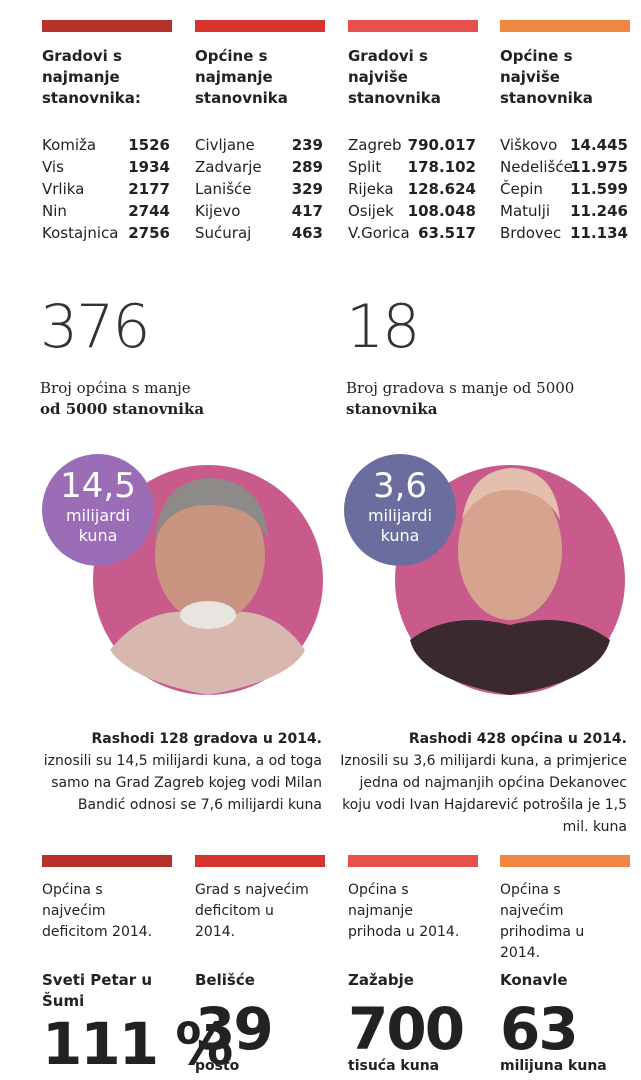 This screenshot has height=1080, width=641. I want to click on row-value: 1526, so click(149, 145).